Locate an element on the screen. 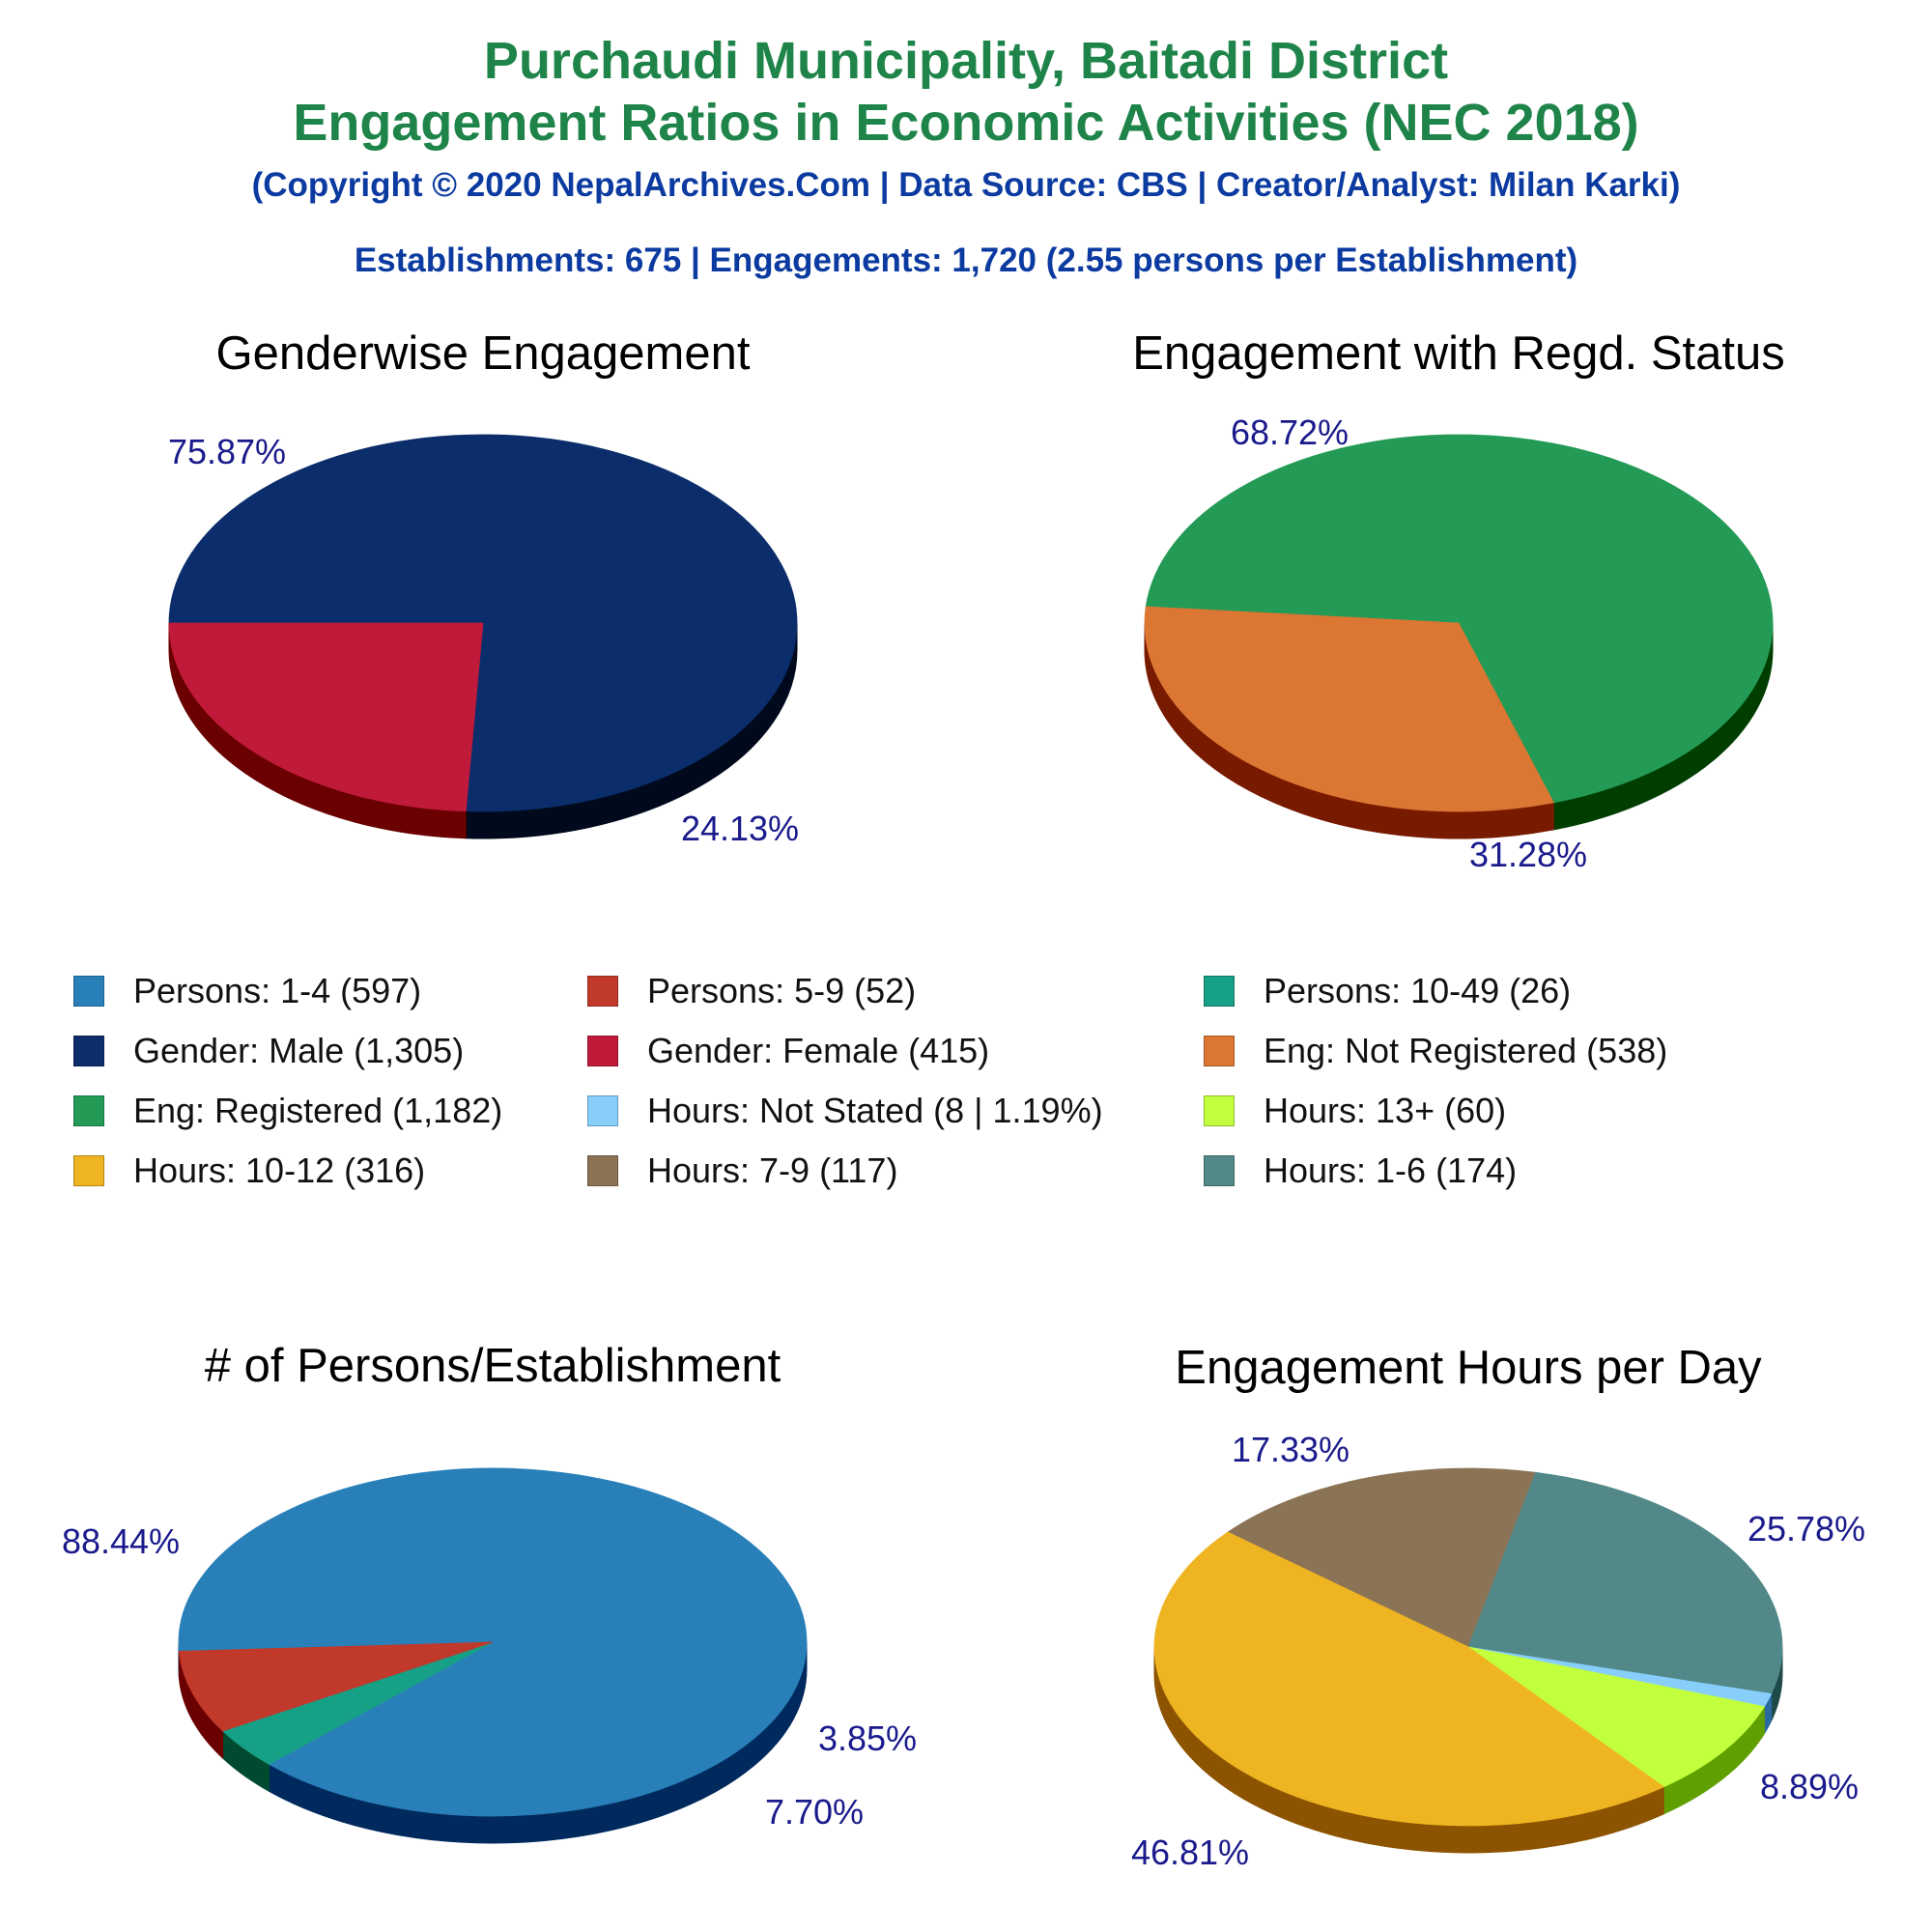 The image size is (1932, 1932). legend-item-gender-female-415: Gender: Female (415) is located at coordinates (788, 1051).